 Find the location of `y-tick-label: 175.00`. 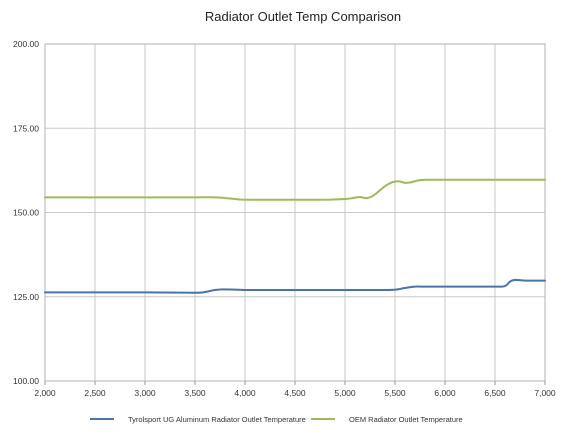

y-tick-label: 175.00 is located at coordinates (26, 128).